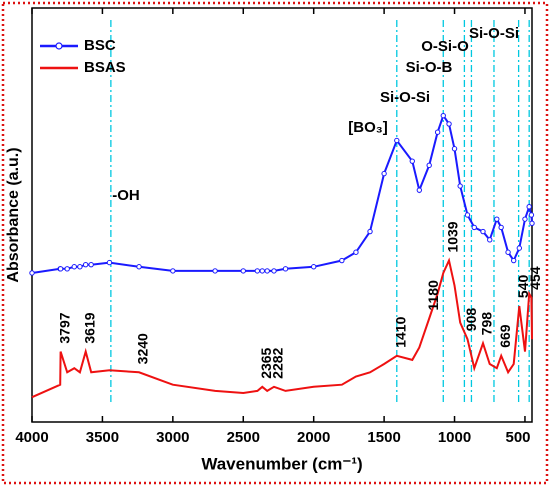 This screenshot has width=550, height=486. Describe the element at coordinates (523, 287) in the screenshot. I see `peak-label: 540` at that location.